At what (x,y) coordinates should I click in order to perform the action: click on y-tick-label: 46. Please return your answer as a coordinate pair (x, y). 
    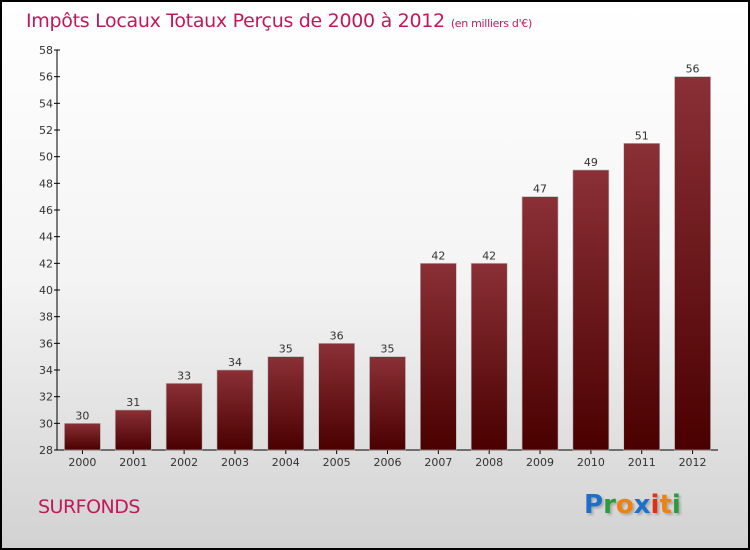
    Looking at the image, I should click on (46, 210).